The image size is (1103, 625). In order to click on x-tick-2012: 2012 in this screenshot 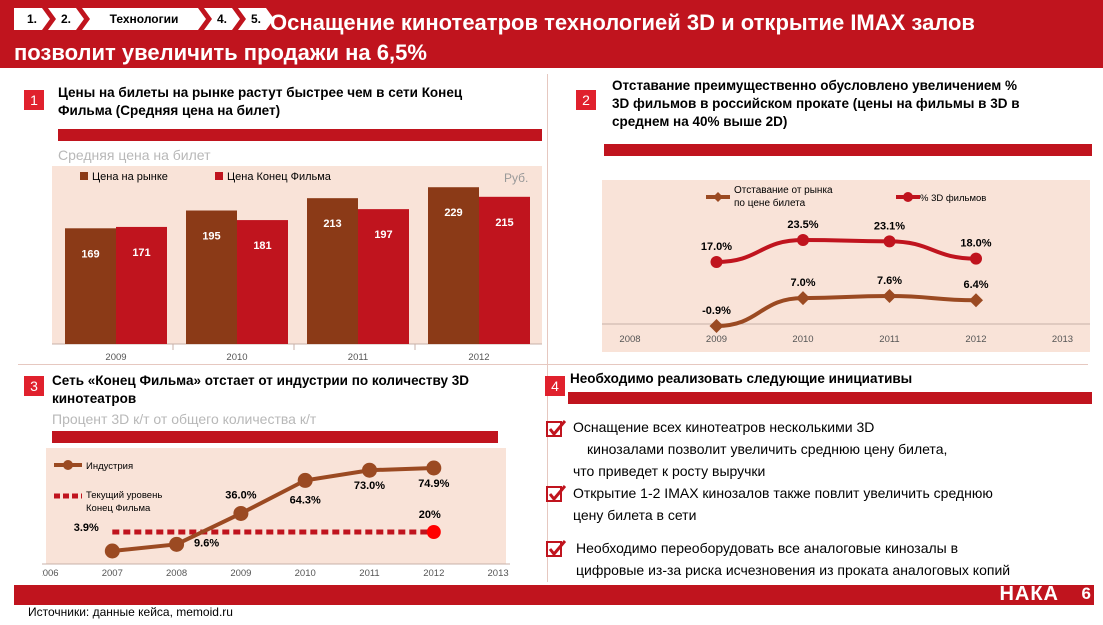, I will do `click(975, 339)`.